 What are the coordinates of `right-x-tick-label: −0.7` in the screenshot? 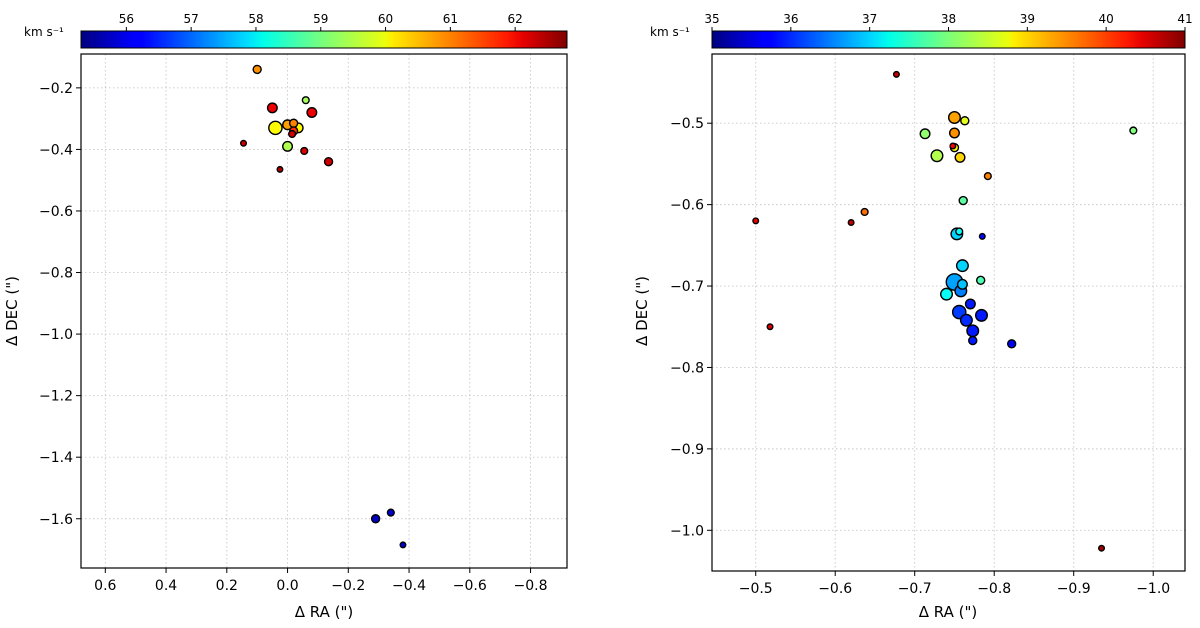 It's located at (915, 589).